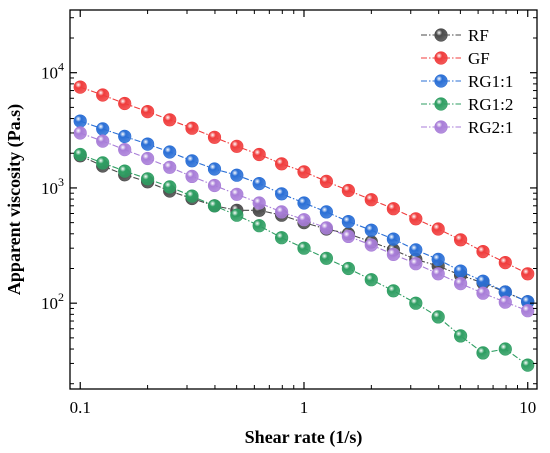 The image size is (550, 453). What do you see at coordinates (467, 127) in the screenshot?
I see `legend-item: RG2:1` at bounding box center [467, 127].